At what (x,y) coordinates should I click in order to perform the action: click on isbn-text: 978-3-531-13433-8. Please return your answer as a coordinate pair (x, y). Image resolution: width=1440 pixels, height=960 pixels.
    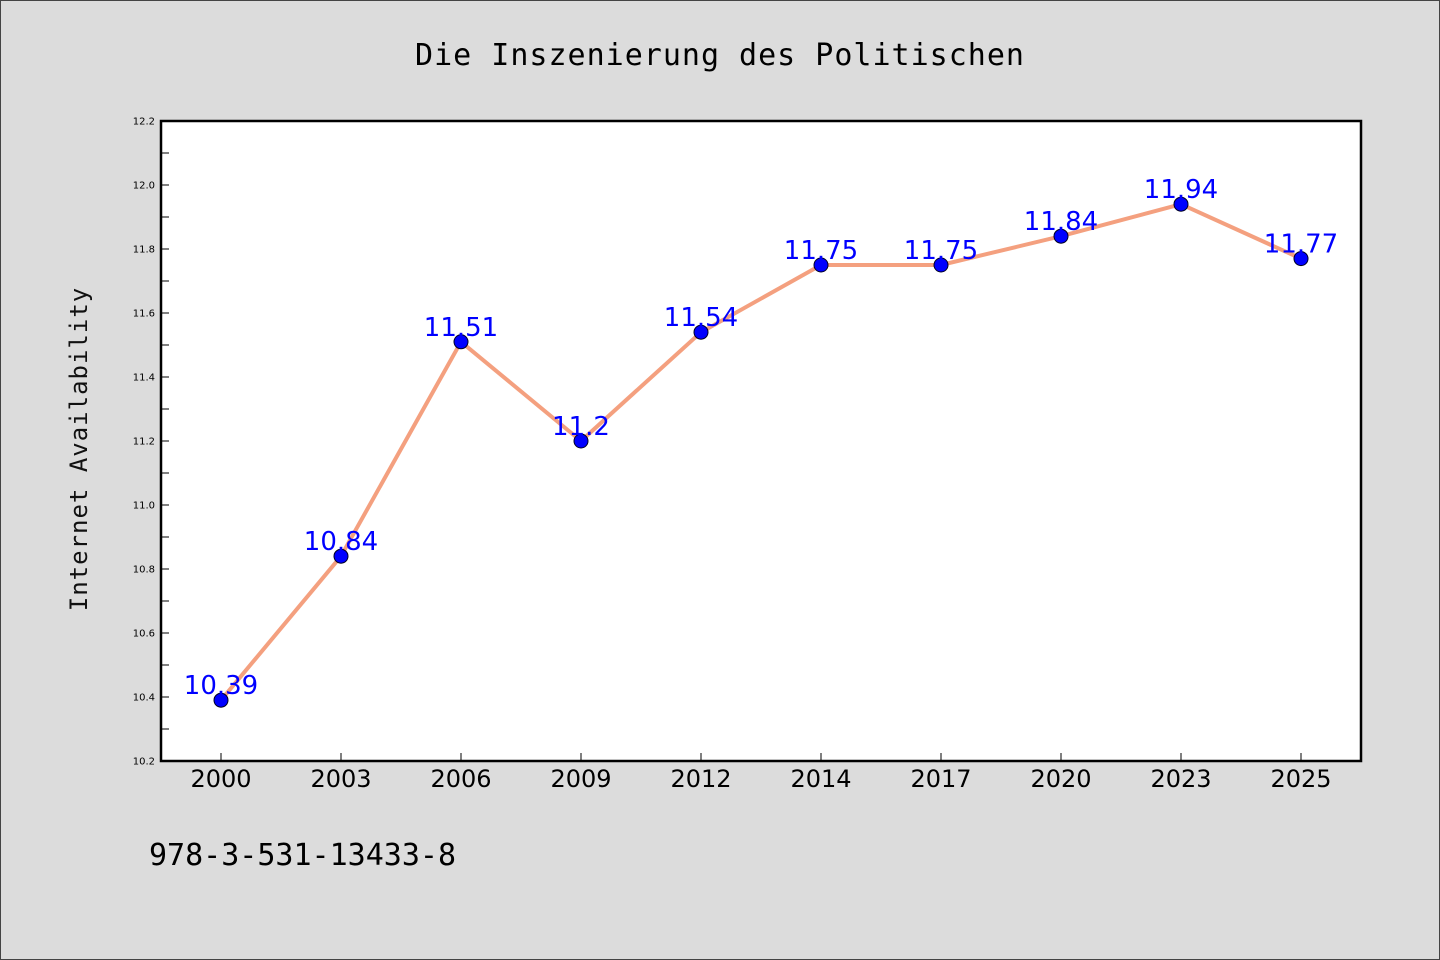
    Looking at the image, I should click on (302, 855).